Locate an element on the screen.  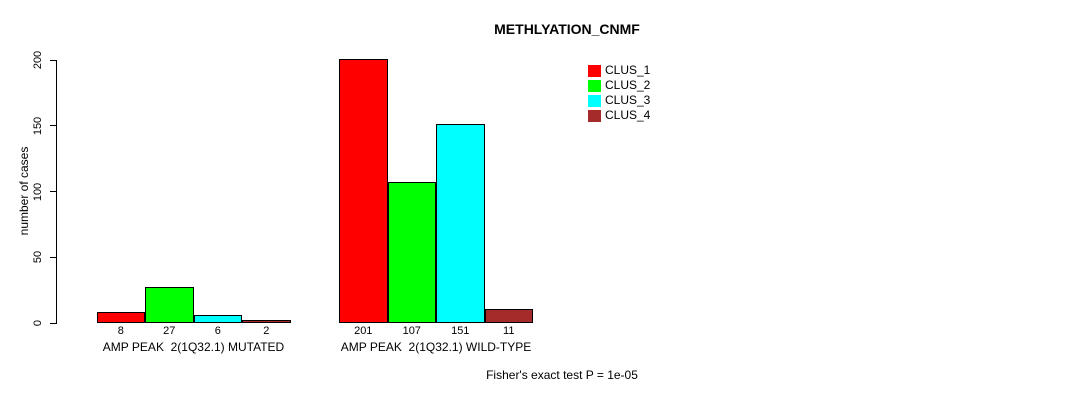
bar-value-label: 6 is located at coordinates (217, 331).